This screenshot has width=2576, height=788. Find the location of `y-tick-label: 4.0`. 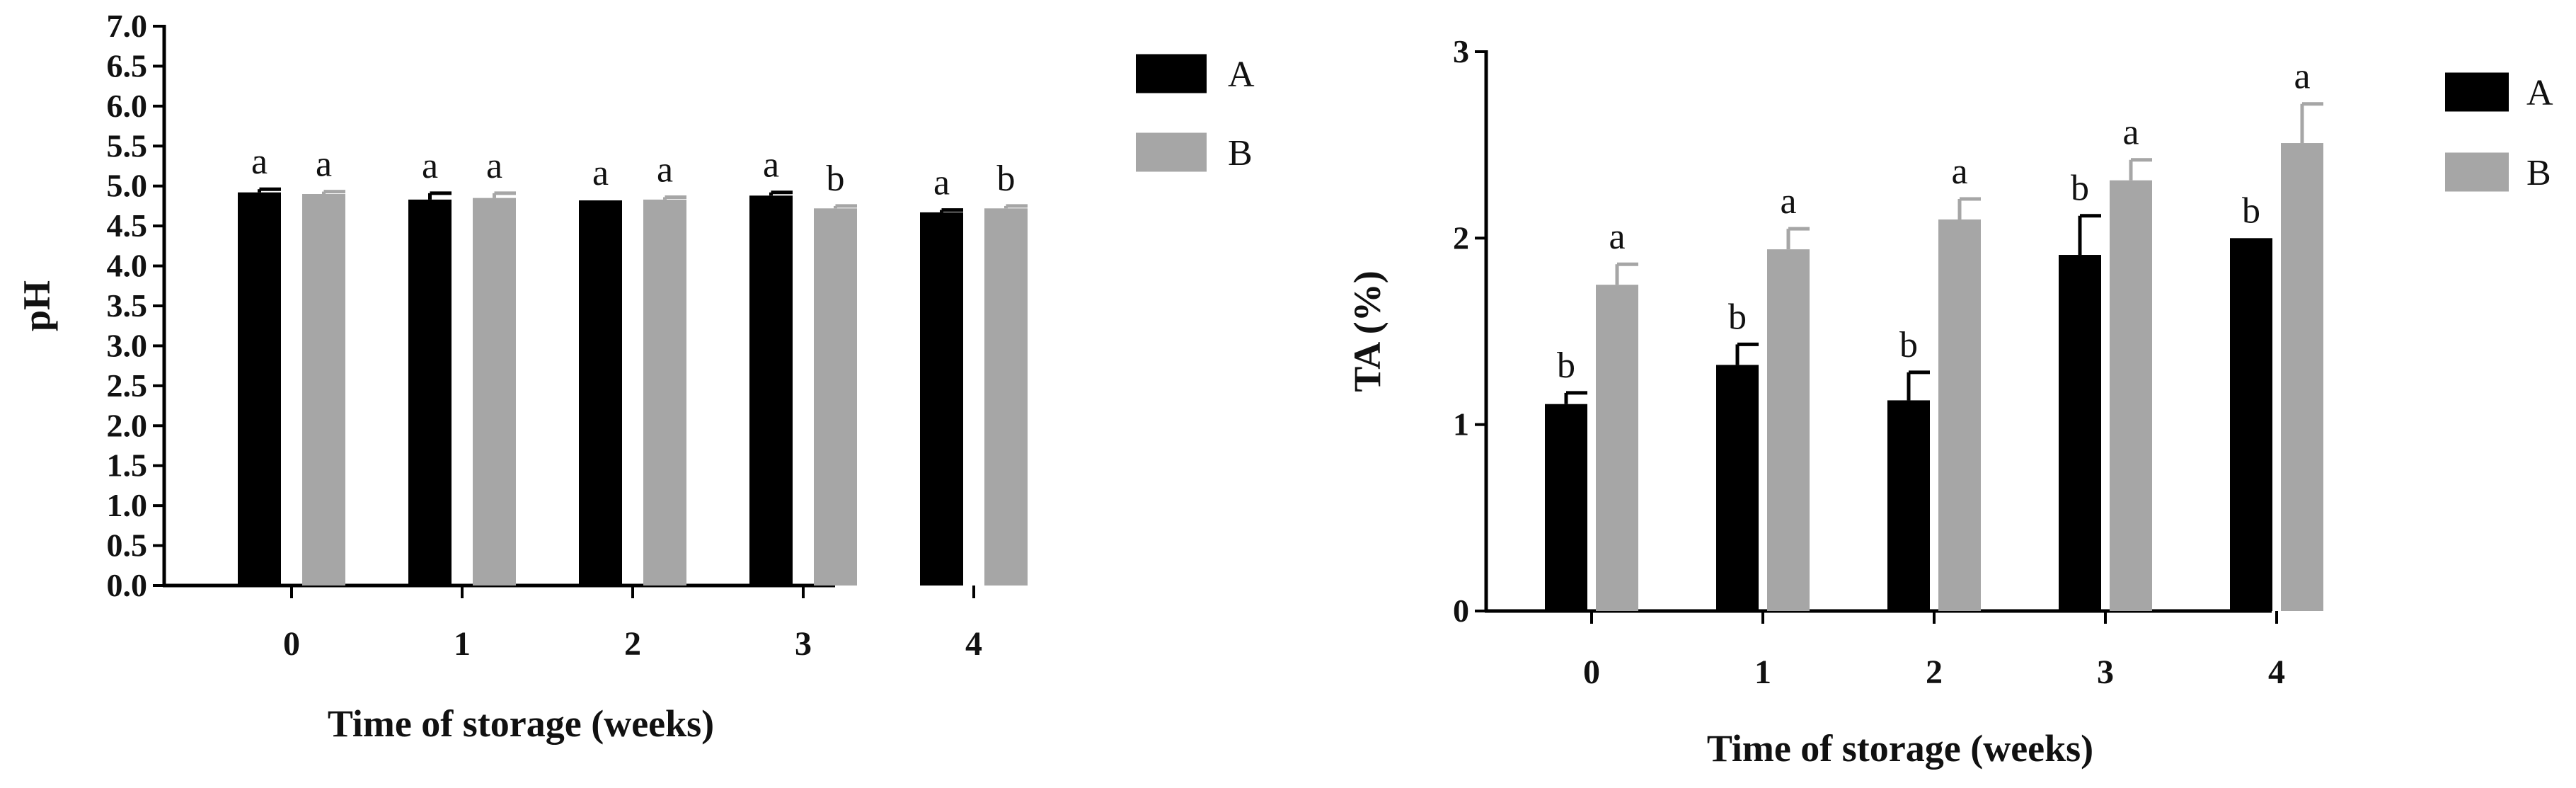

y-tick-label: 4.0 is located at coordinates (128, 266).